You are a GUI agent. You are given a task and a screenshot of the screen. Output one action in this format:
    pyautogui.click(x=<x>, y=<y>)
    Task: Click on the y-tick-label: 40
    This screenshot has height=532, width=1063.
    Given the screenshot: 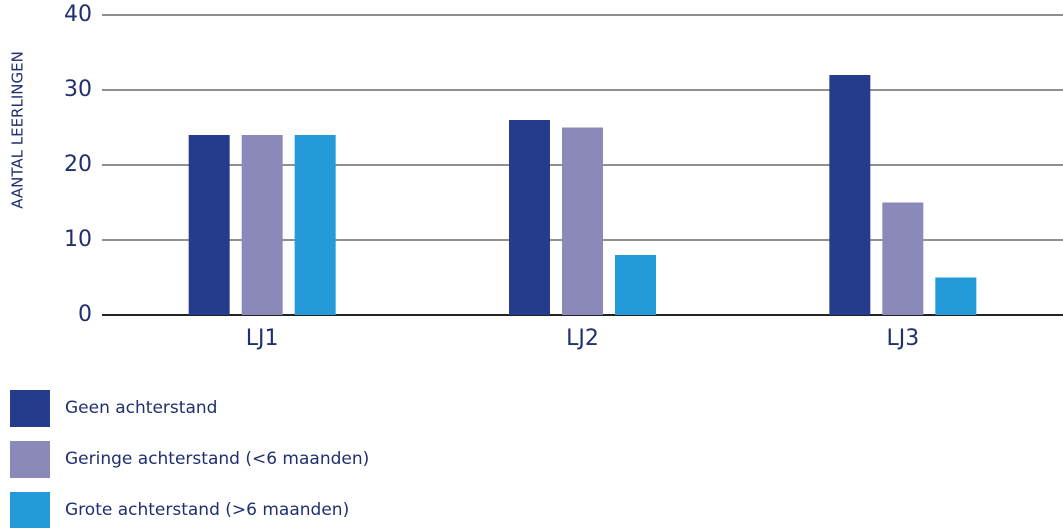 What is the action you would take?
    pyautogui.click(x=78, y=14)
    